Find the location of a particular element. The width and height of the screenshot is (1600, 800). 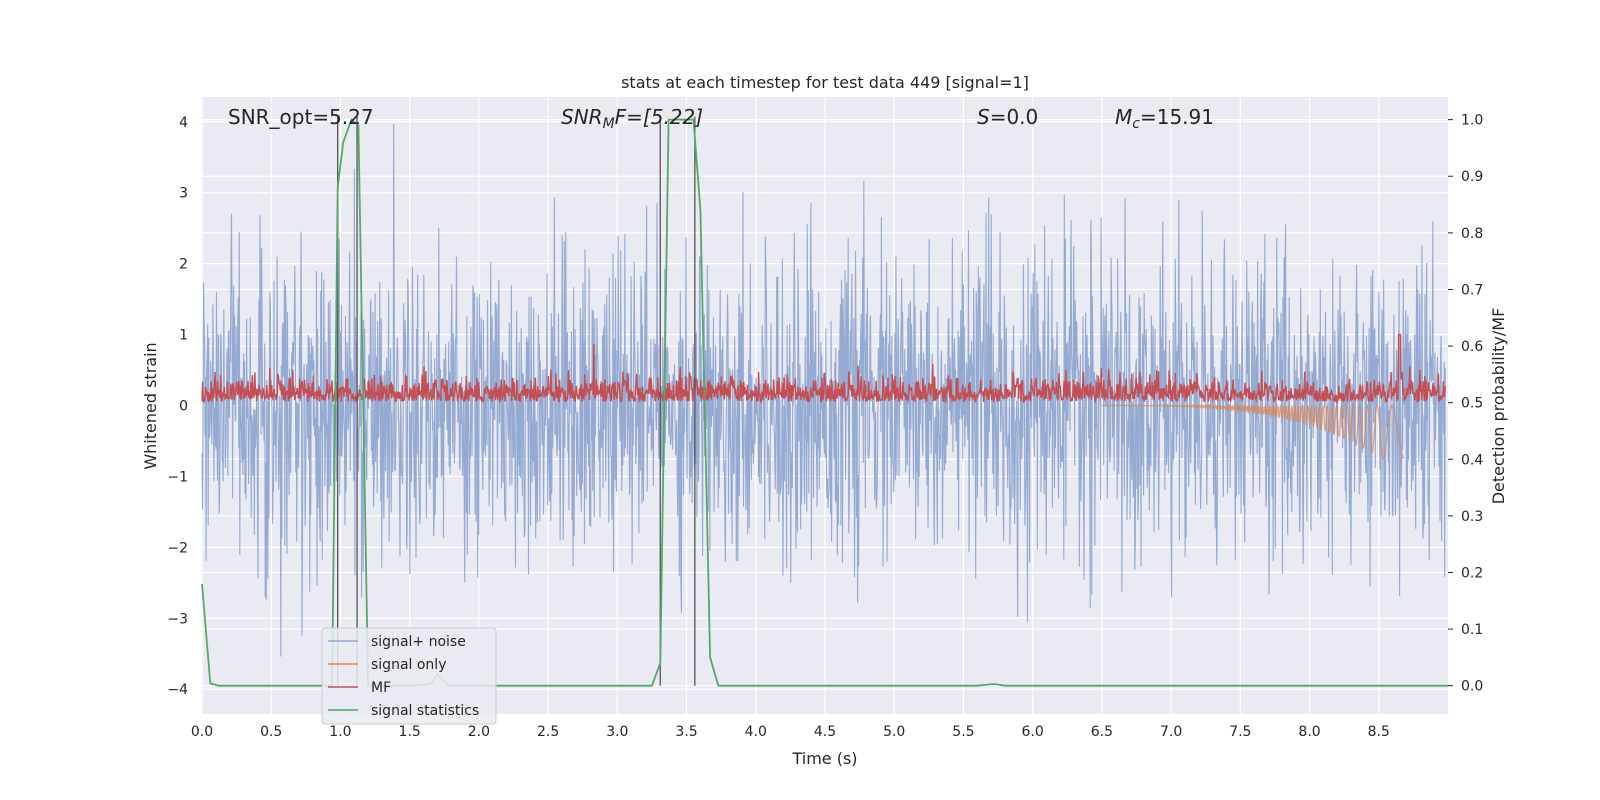

y2-tick-label: 0.9 is located at coordinates (1472, 177).